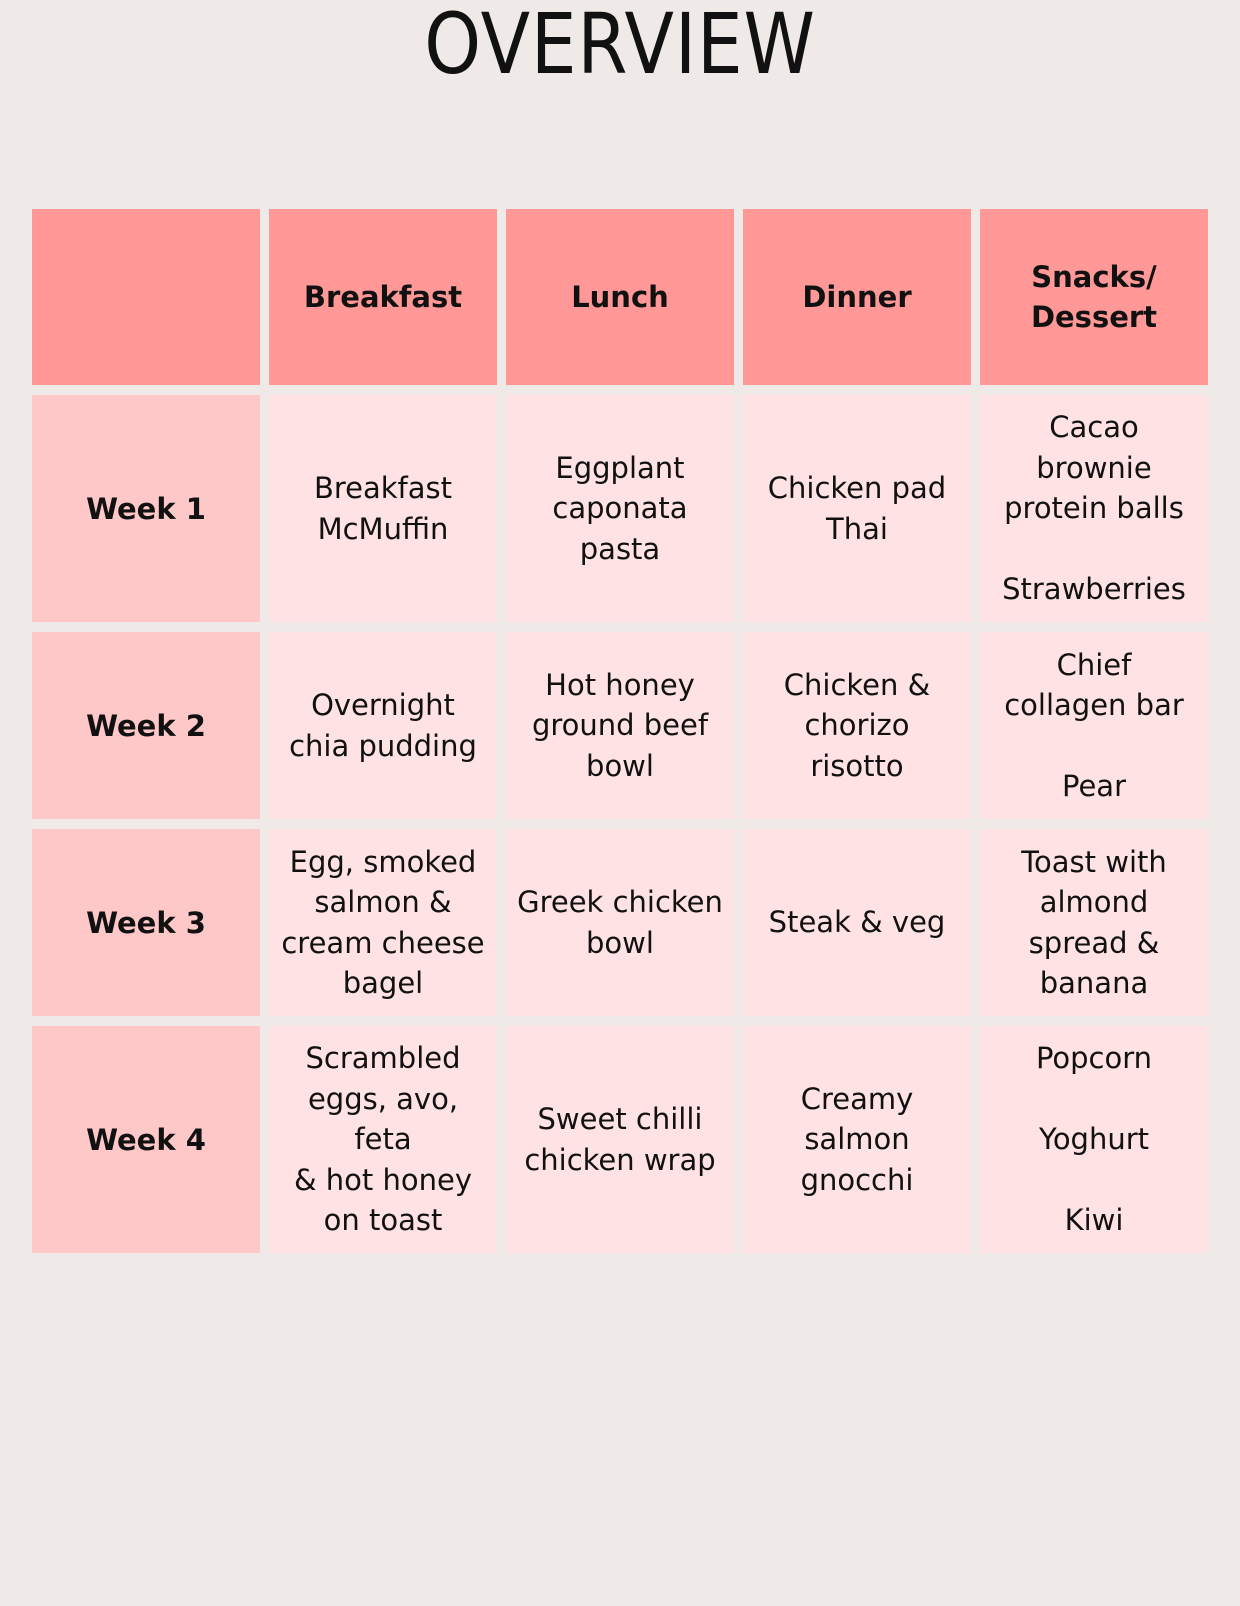 This screenshot has height=1606, width=1240. I want to click on header-corner-cell, so click(146, 297).